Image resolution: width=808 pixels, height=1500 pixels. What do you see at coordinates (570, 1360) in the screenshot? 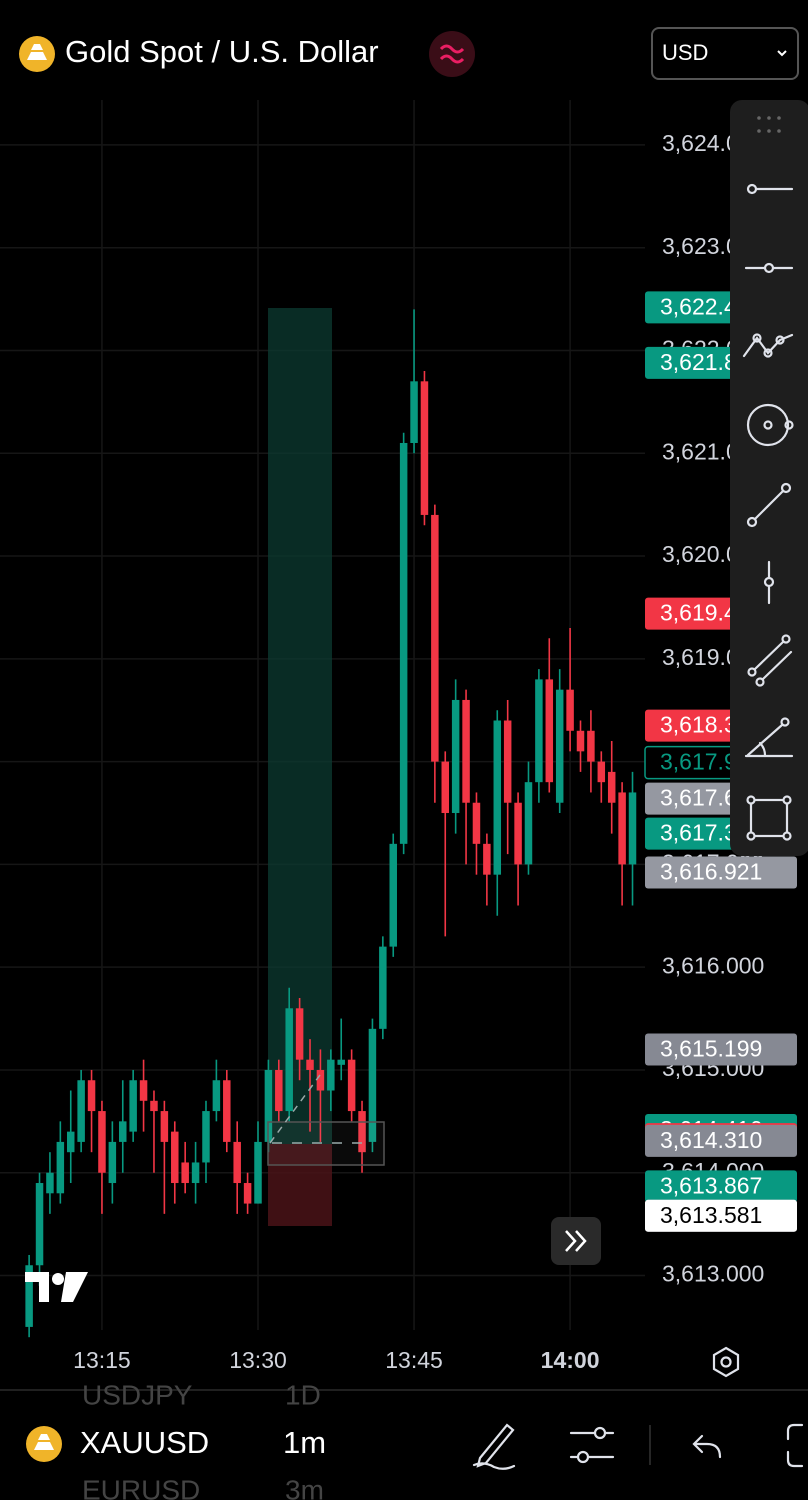
I see `x-tick-label: 14:00` at bounding box center [570, 1360].